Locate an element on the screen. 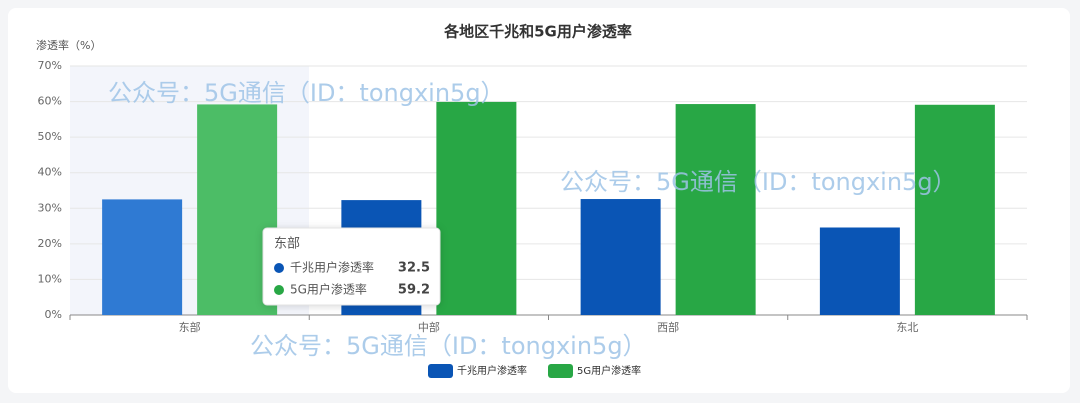  tooltip-title: 东部 is located at coordinates (287, 244).